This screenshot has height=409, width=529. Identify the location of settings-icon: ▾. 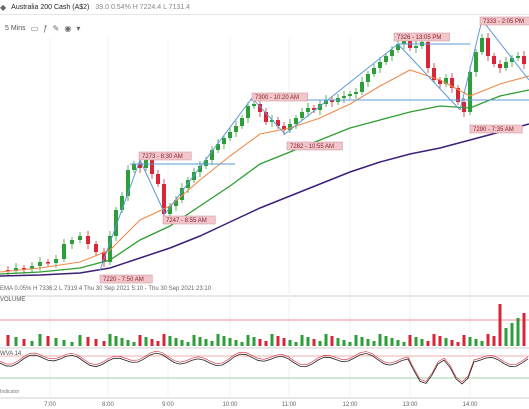
(78, 28).